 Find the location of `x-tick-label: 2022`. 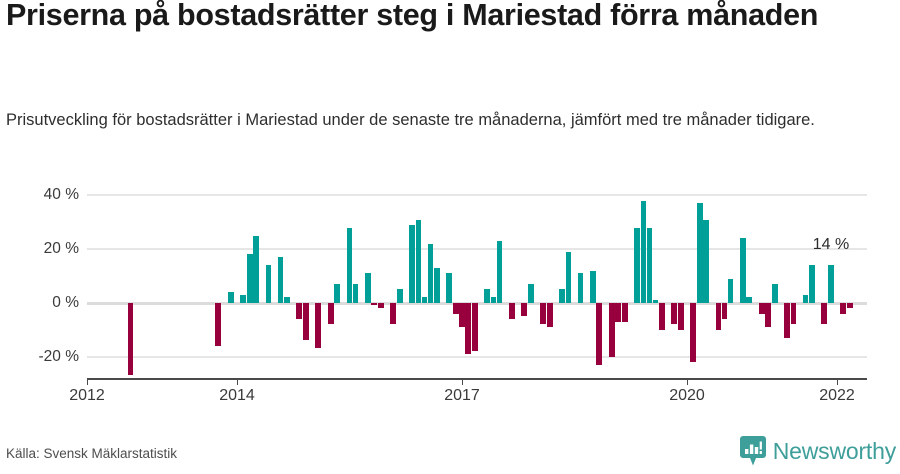

x-tick-label: 2022 is located at coordinates (837, 395).